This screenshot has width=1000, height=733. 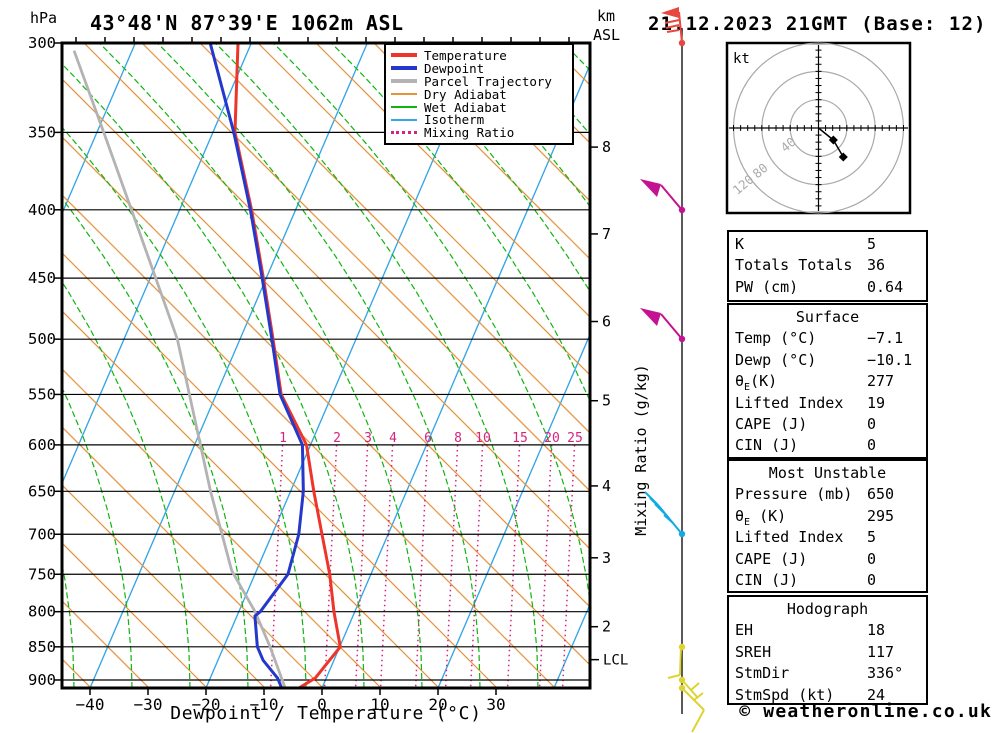 I want to click on svg-text: 30, so click(x=495, y=704).